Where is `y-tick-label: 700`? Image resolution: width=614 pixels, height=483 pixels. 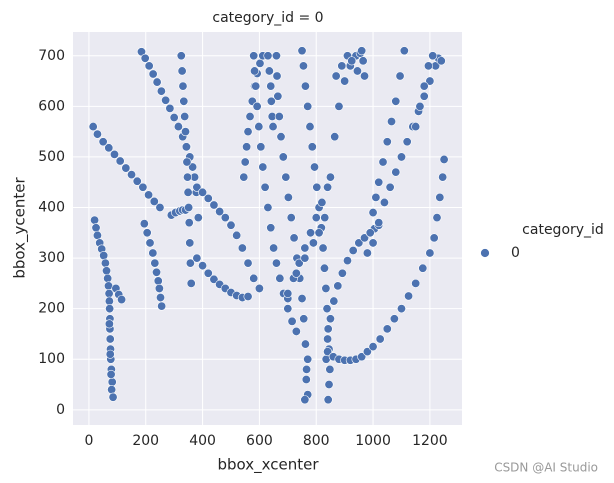
y-tick-label: 700 is located at coordinates (51, 56).